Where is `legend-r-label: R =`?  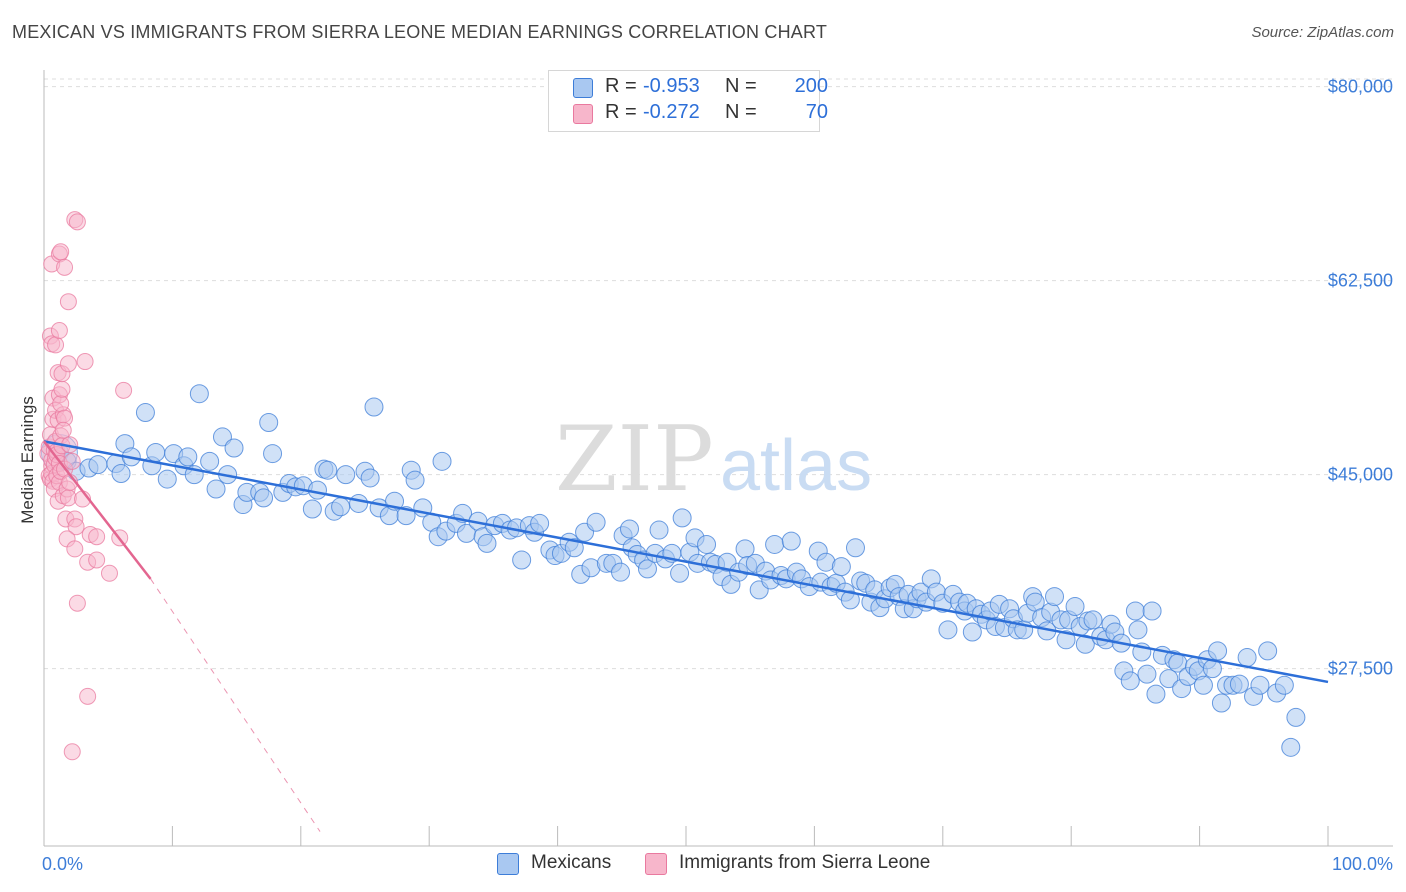 legend-r-label: R = is located at coordinates (621, 112).